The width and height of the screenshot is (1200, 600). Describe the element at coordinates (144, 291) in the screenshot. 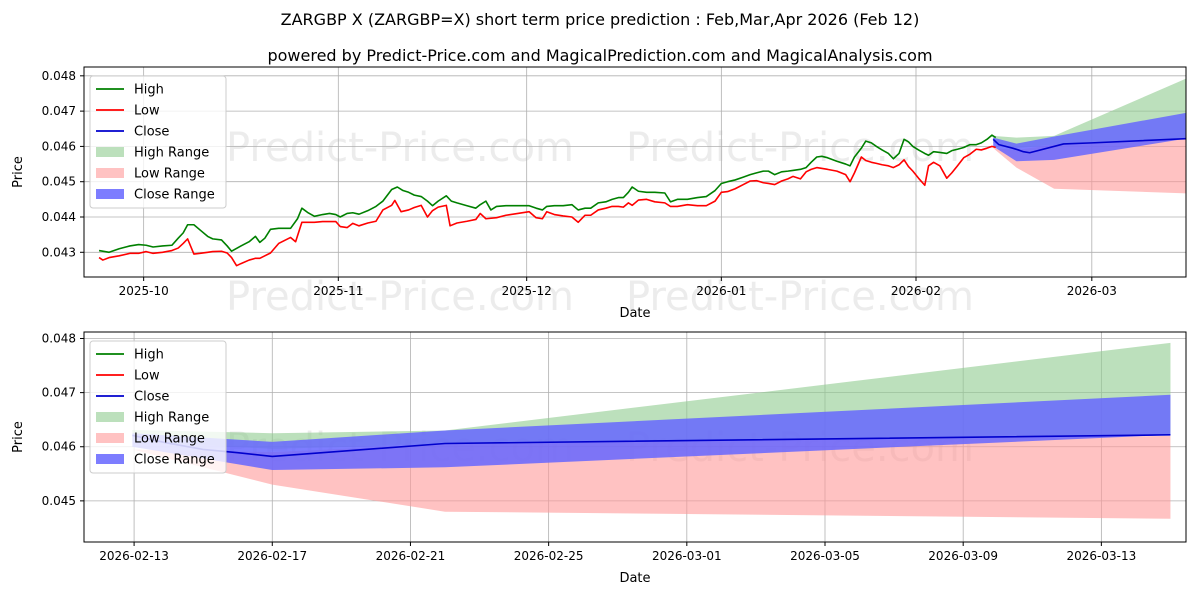

I see `x-tick-label: 2025-10` at that location.